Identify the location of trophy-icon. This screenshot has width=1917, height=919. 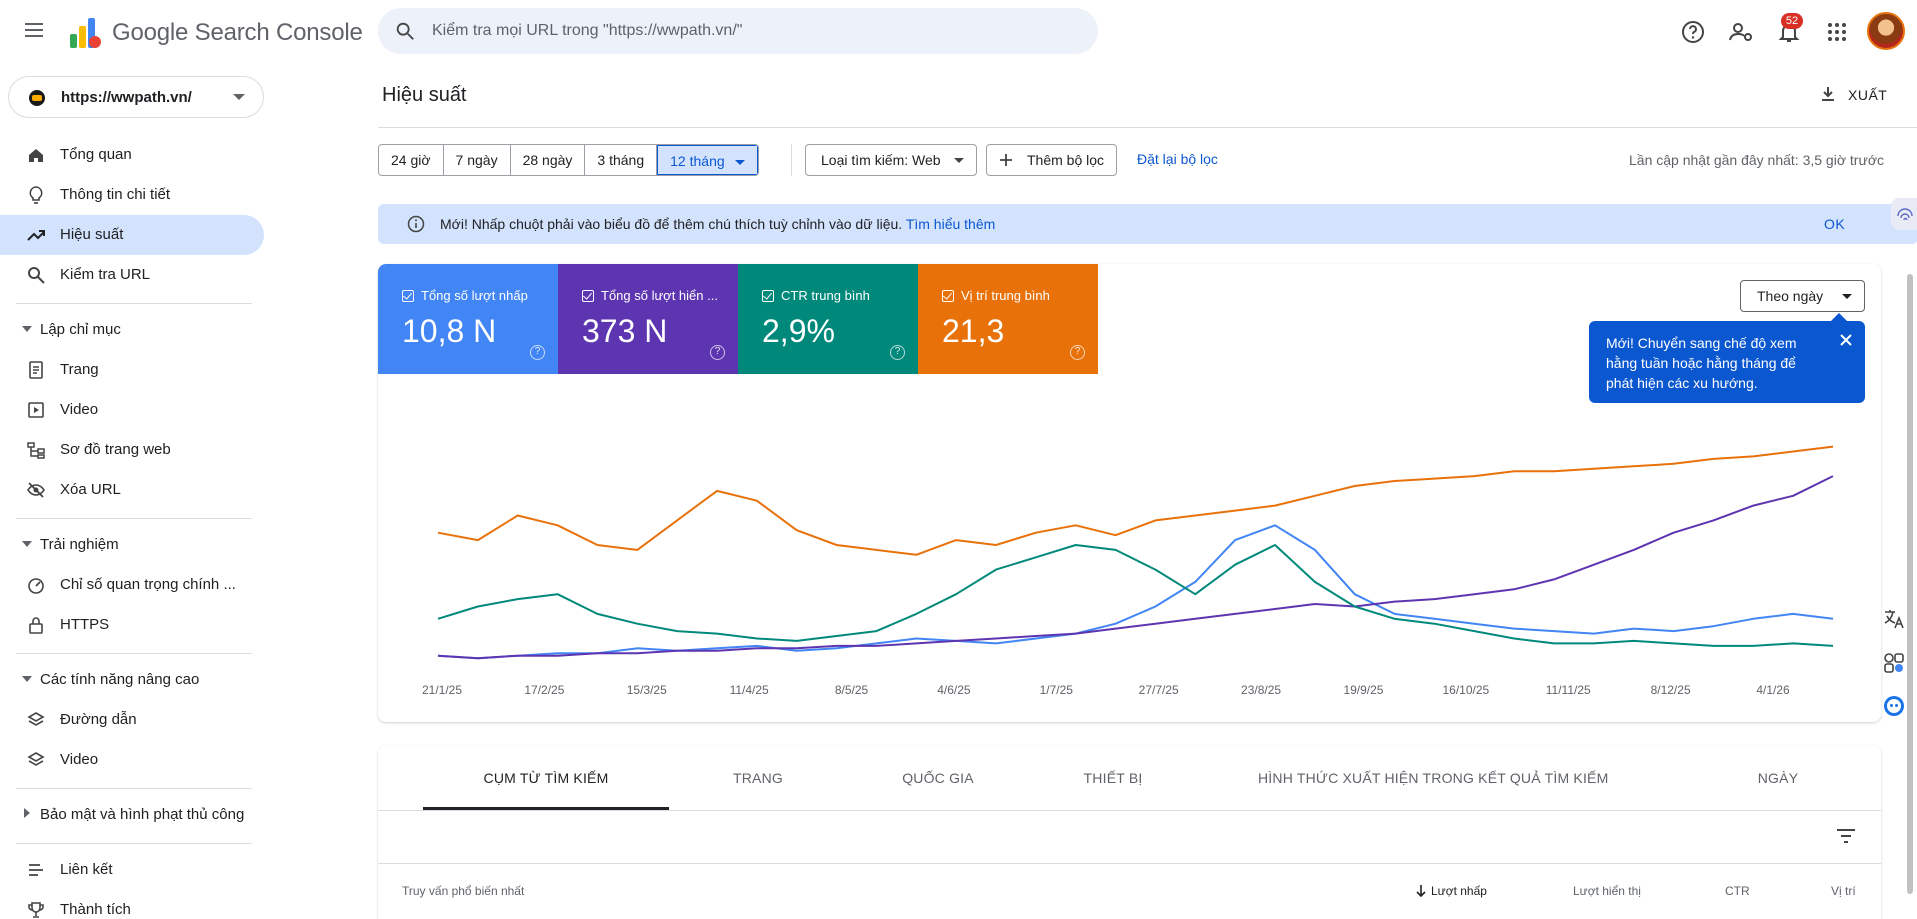
(36, 910).